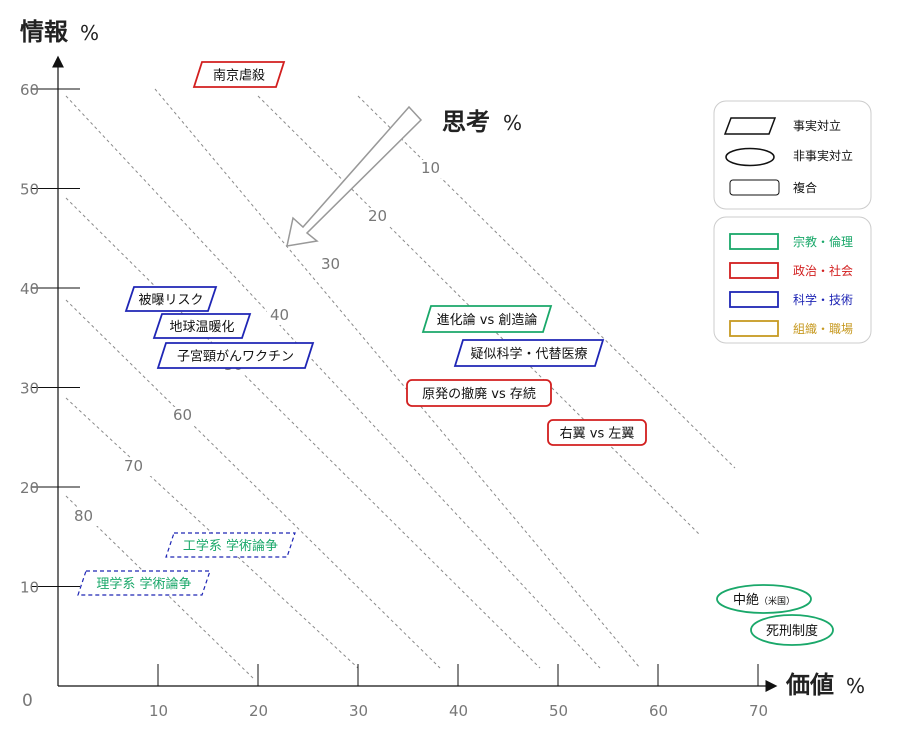  I want to click on topic-item: 右翼 vs 左翼, so click(597, 432).